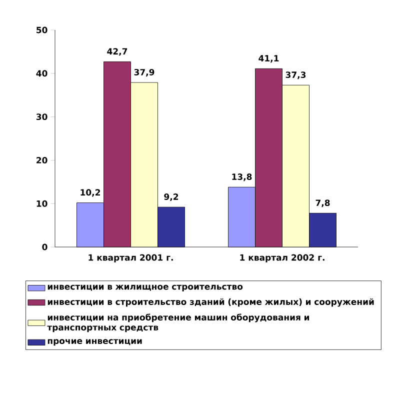 The height and width of the screenshot is (396, 394). Describe the element at coordinates (268, 59) in the screenshot. I see `data-label: 41,1` at that location.